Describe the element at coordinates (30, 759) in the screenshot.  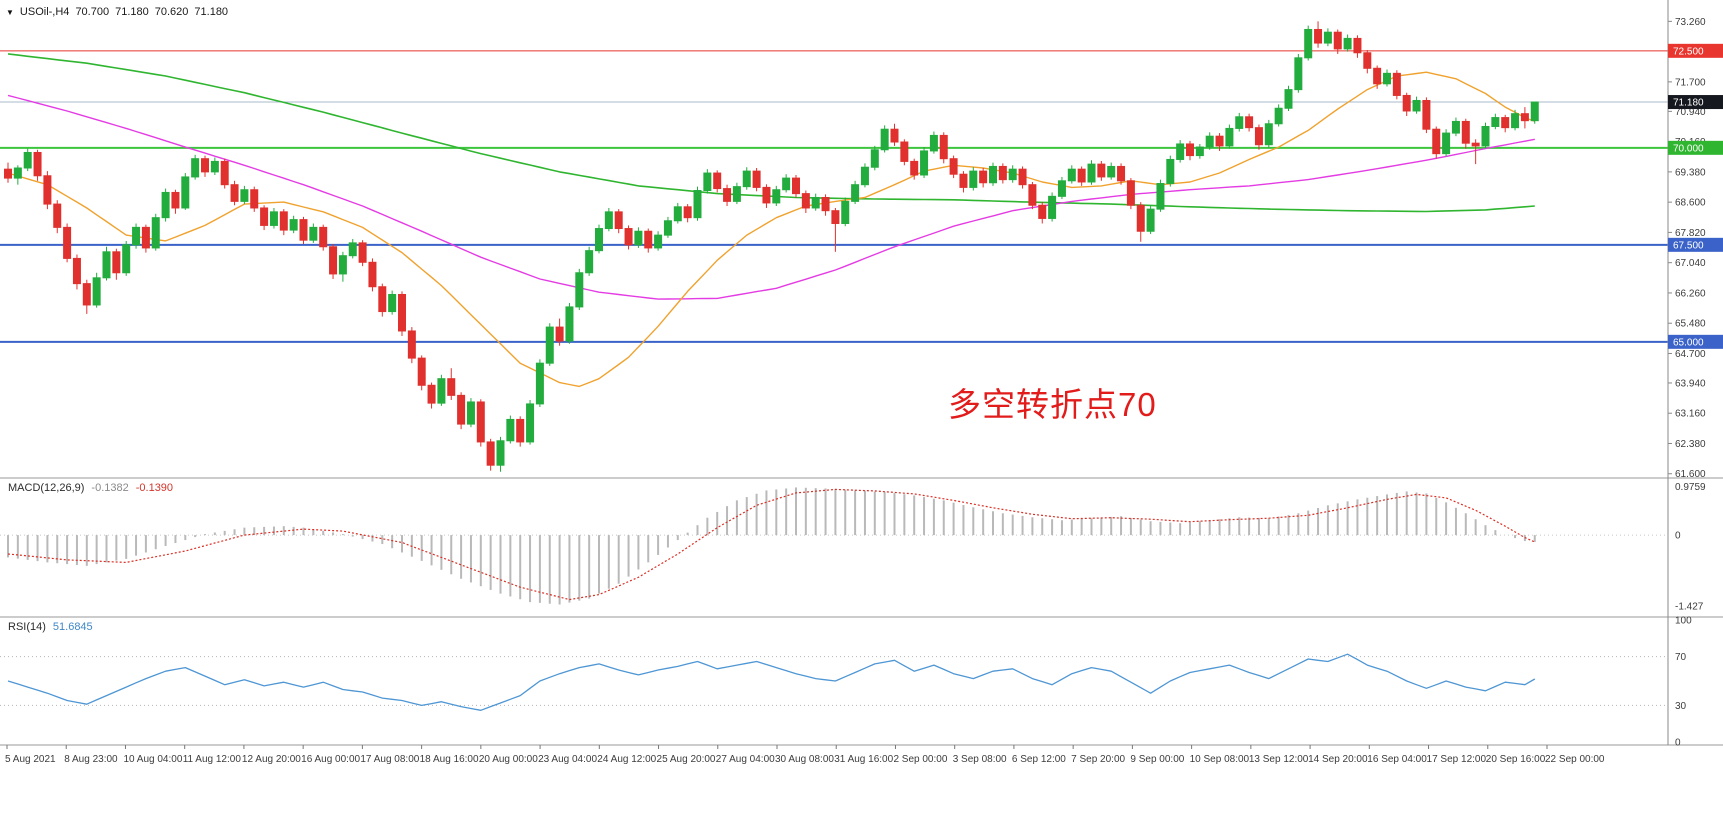
I see `svg-text: 5 Aug 2021` at that location.